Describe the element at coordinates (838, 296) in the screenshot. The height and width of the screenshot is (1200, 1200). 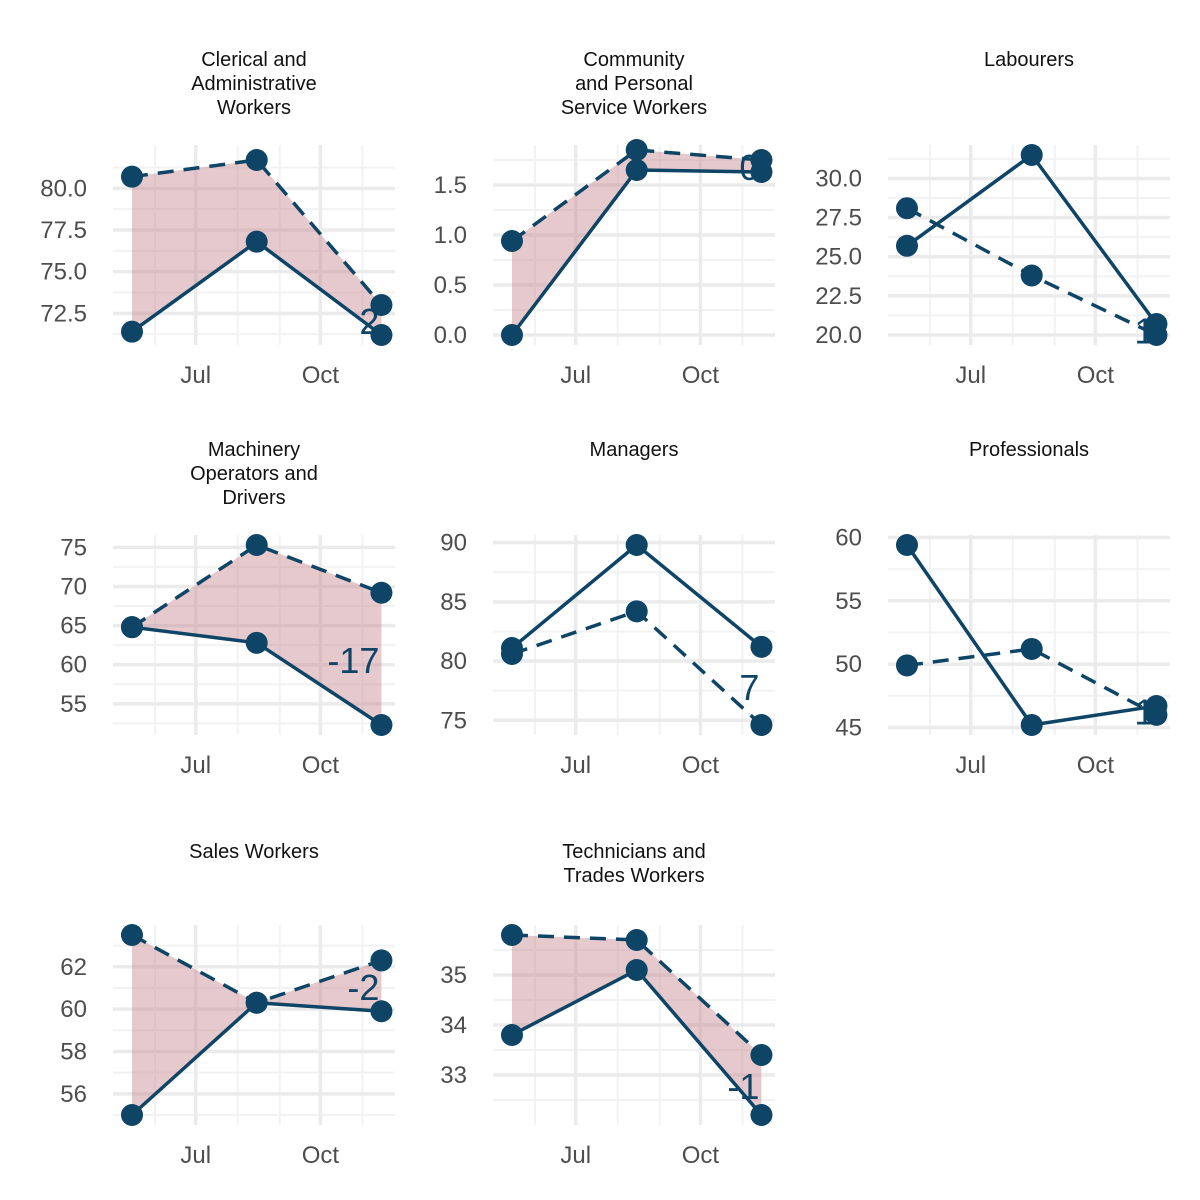
I see `y-tick-label: 22.5` at that location.